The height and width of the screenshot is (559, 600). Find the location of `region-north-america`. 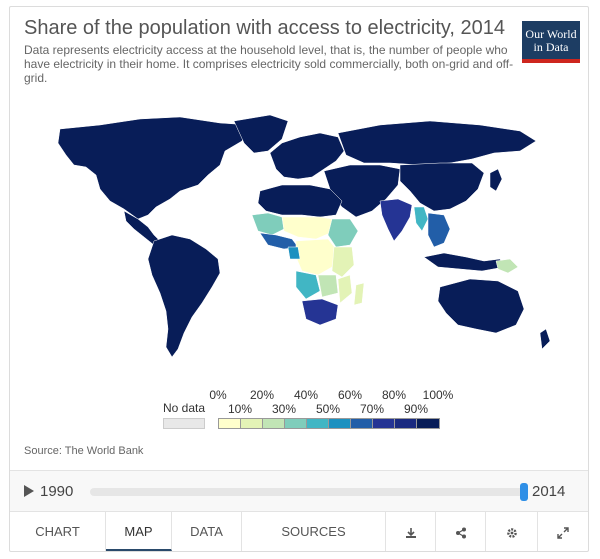

region-north-america is located at coordinates (154, 168).